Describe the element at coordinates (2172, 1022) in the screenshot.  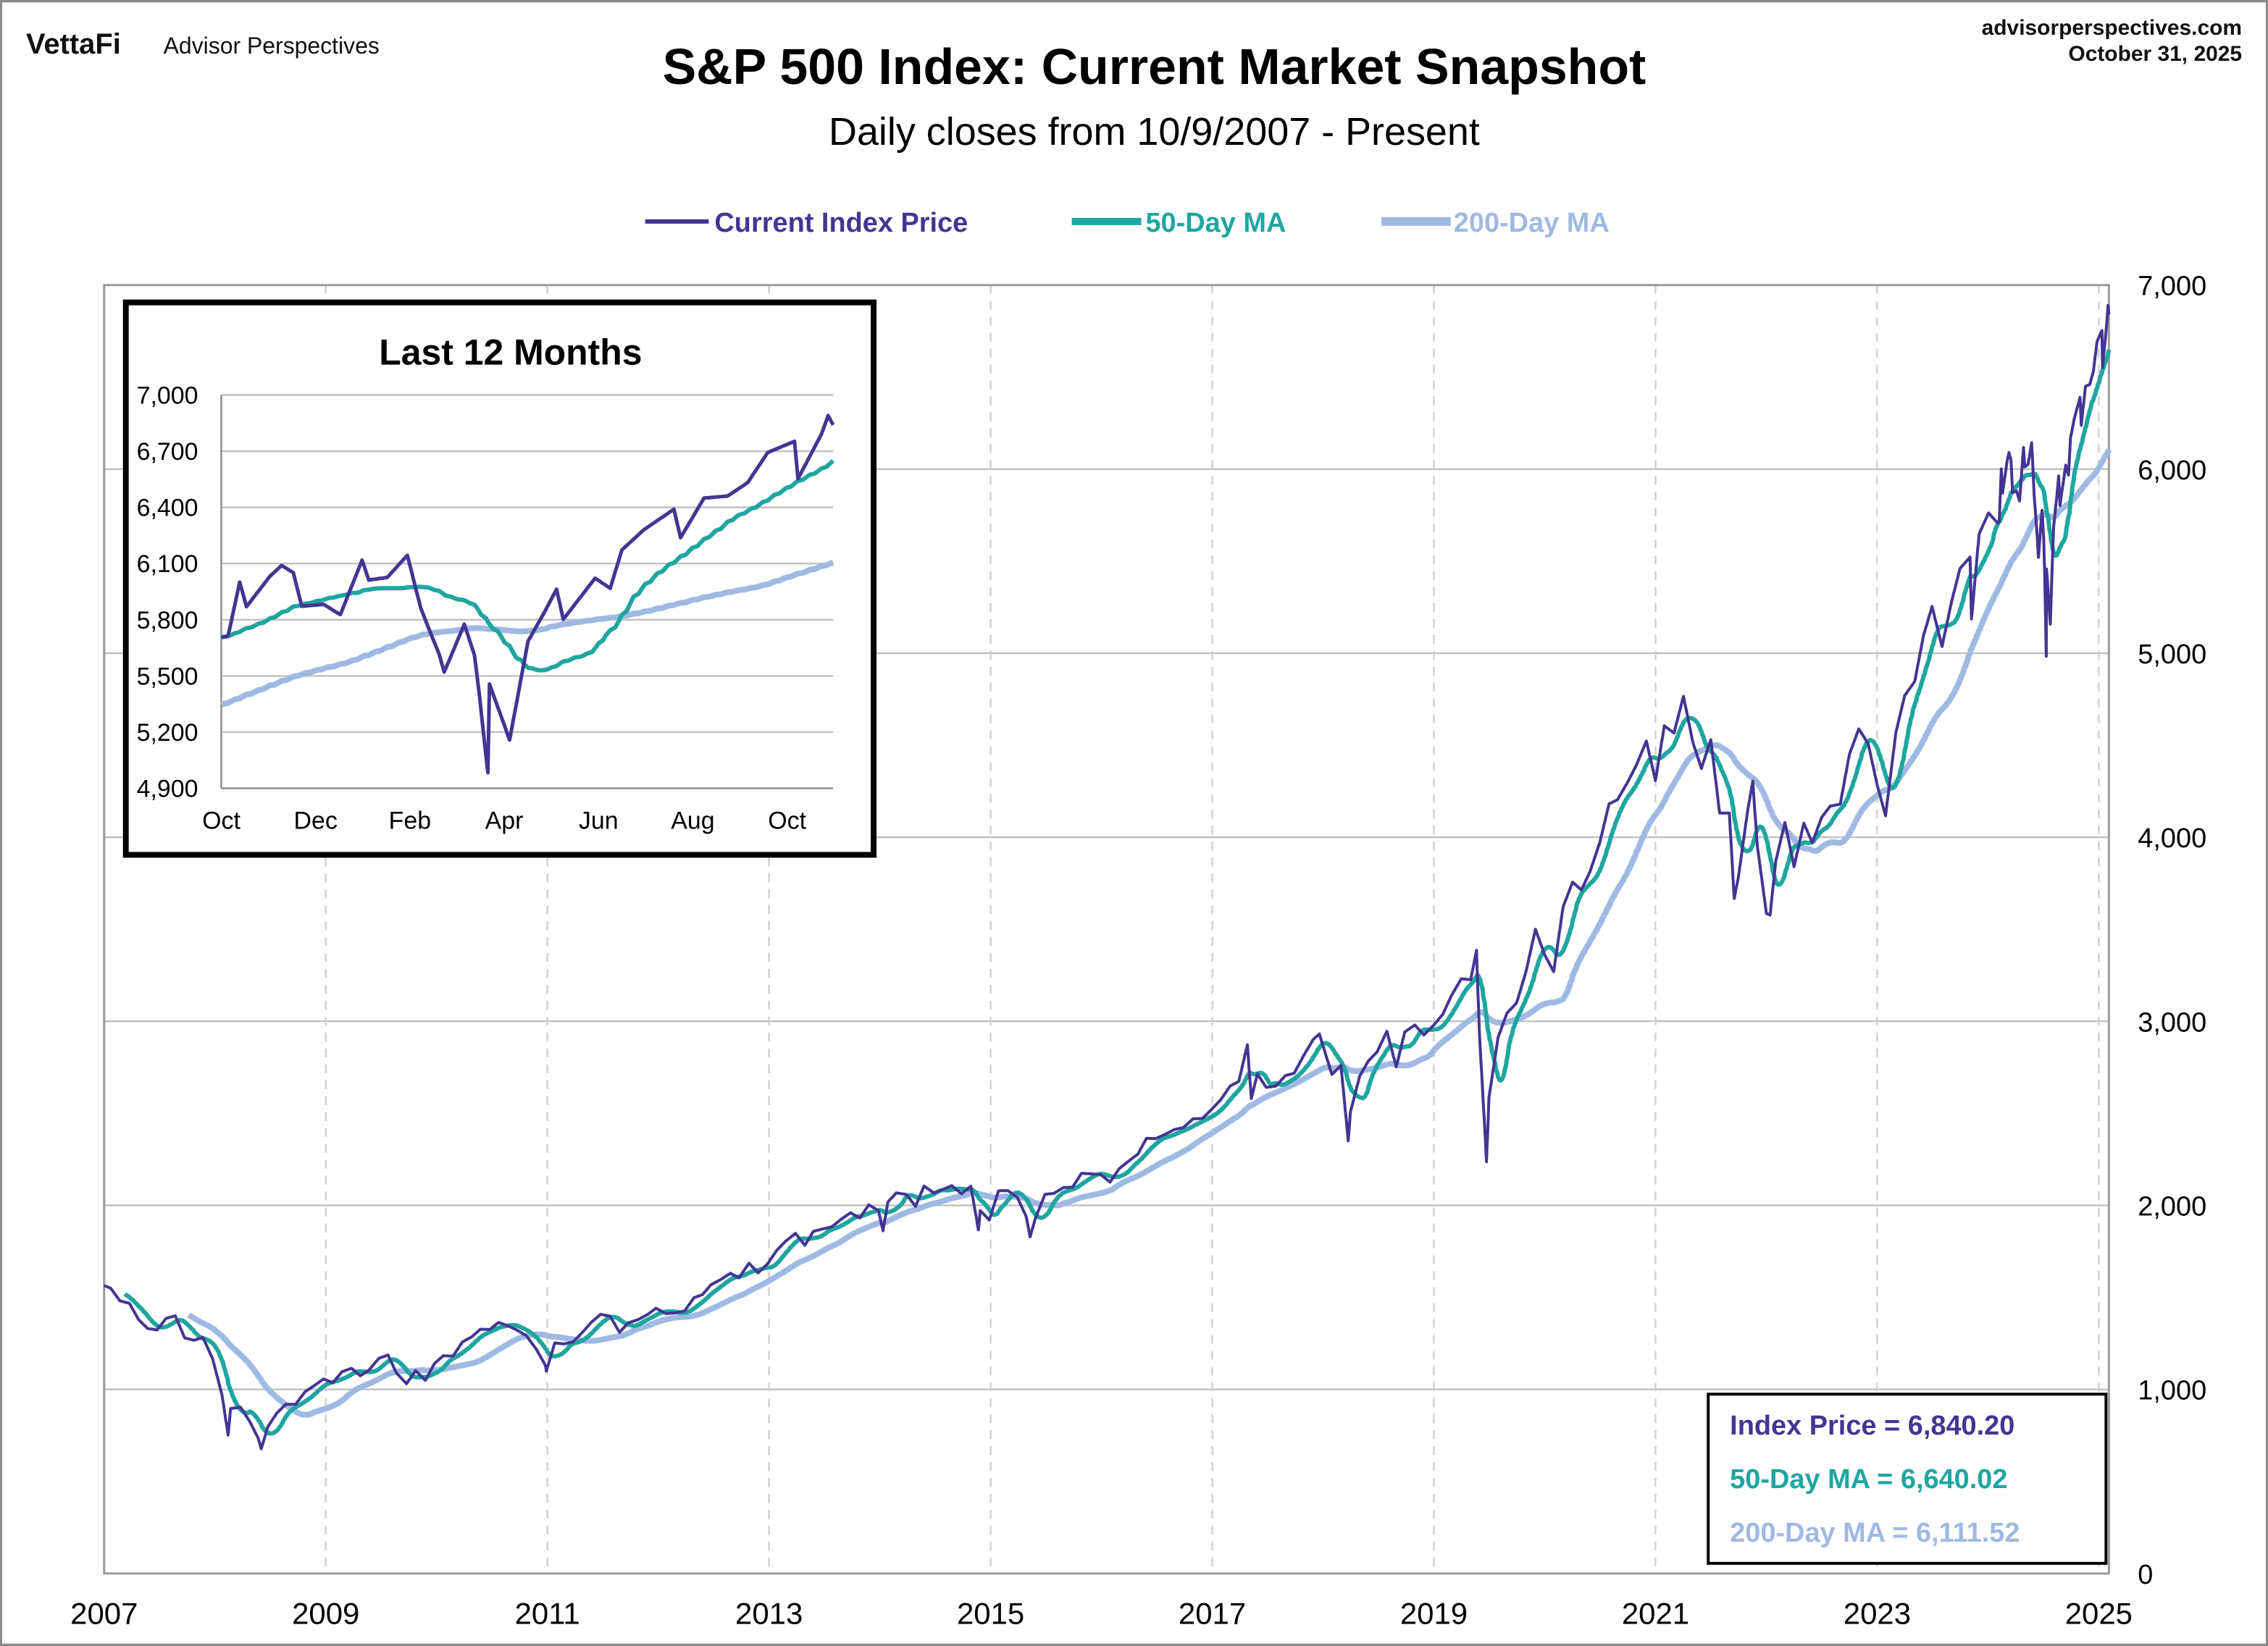
I see `main-y-tick-label: 3,000` at that location.